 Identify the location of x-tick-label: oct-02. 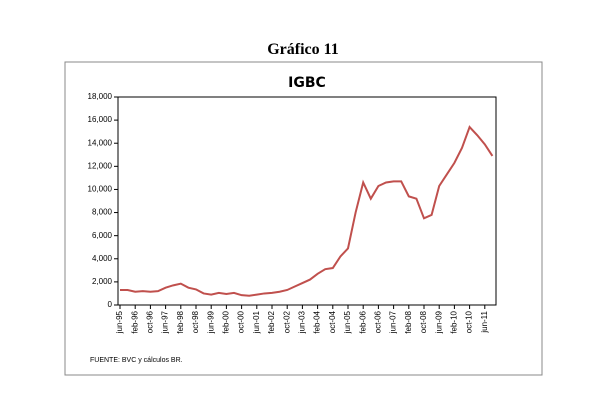
(286, 321).